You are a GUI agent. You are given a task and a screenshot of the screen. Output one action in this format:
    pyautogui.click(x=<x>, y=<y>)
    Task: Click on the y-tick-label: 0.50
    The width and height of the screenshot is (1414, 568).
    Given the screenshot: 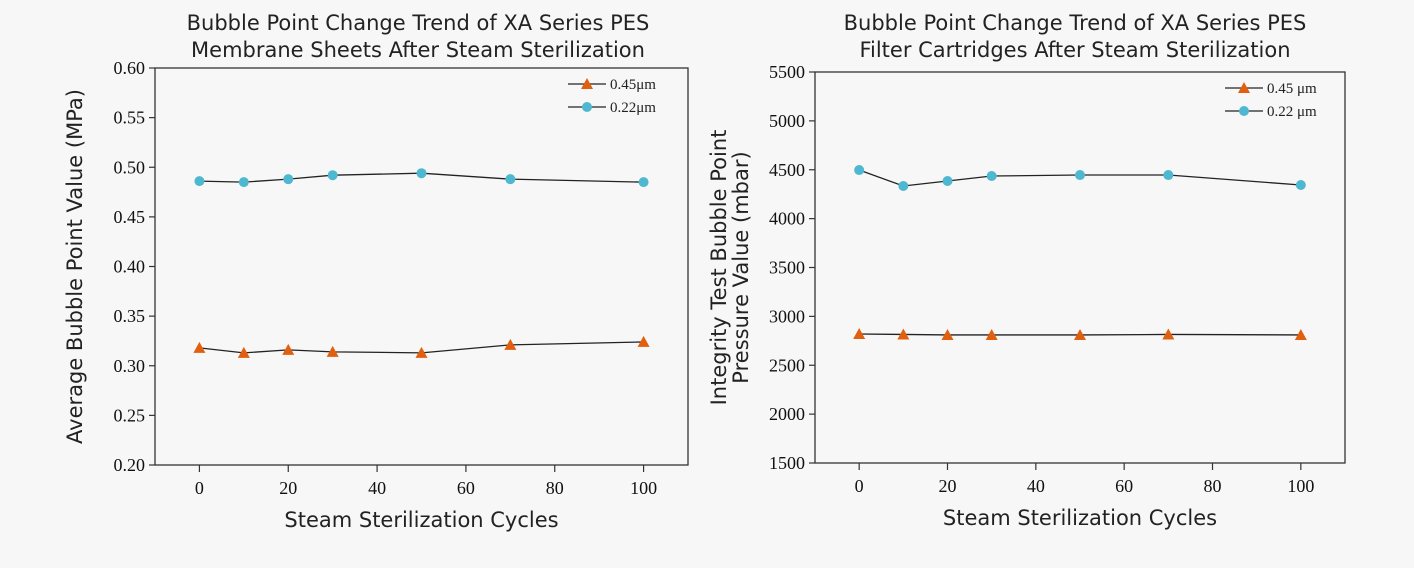 What is the action you would take?
    pyautogui.click(x=130, y=167)
    